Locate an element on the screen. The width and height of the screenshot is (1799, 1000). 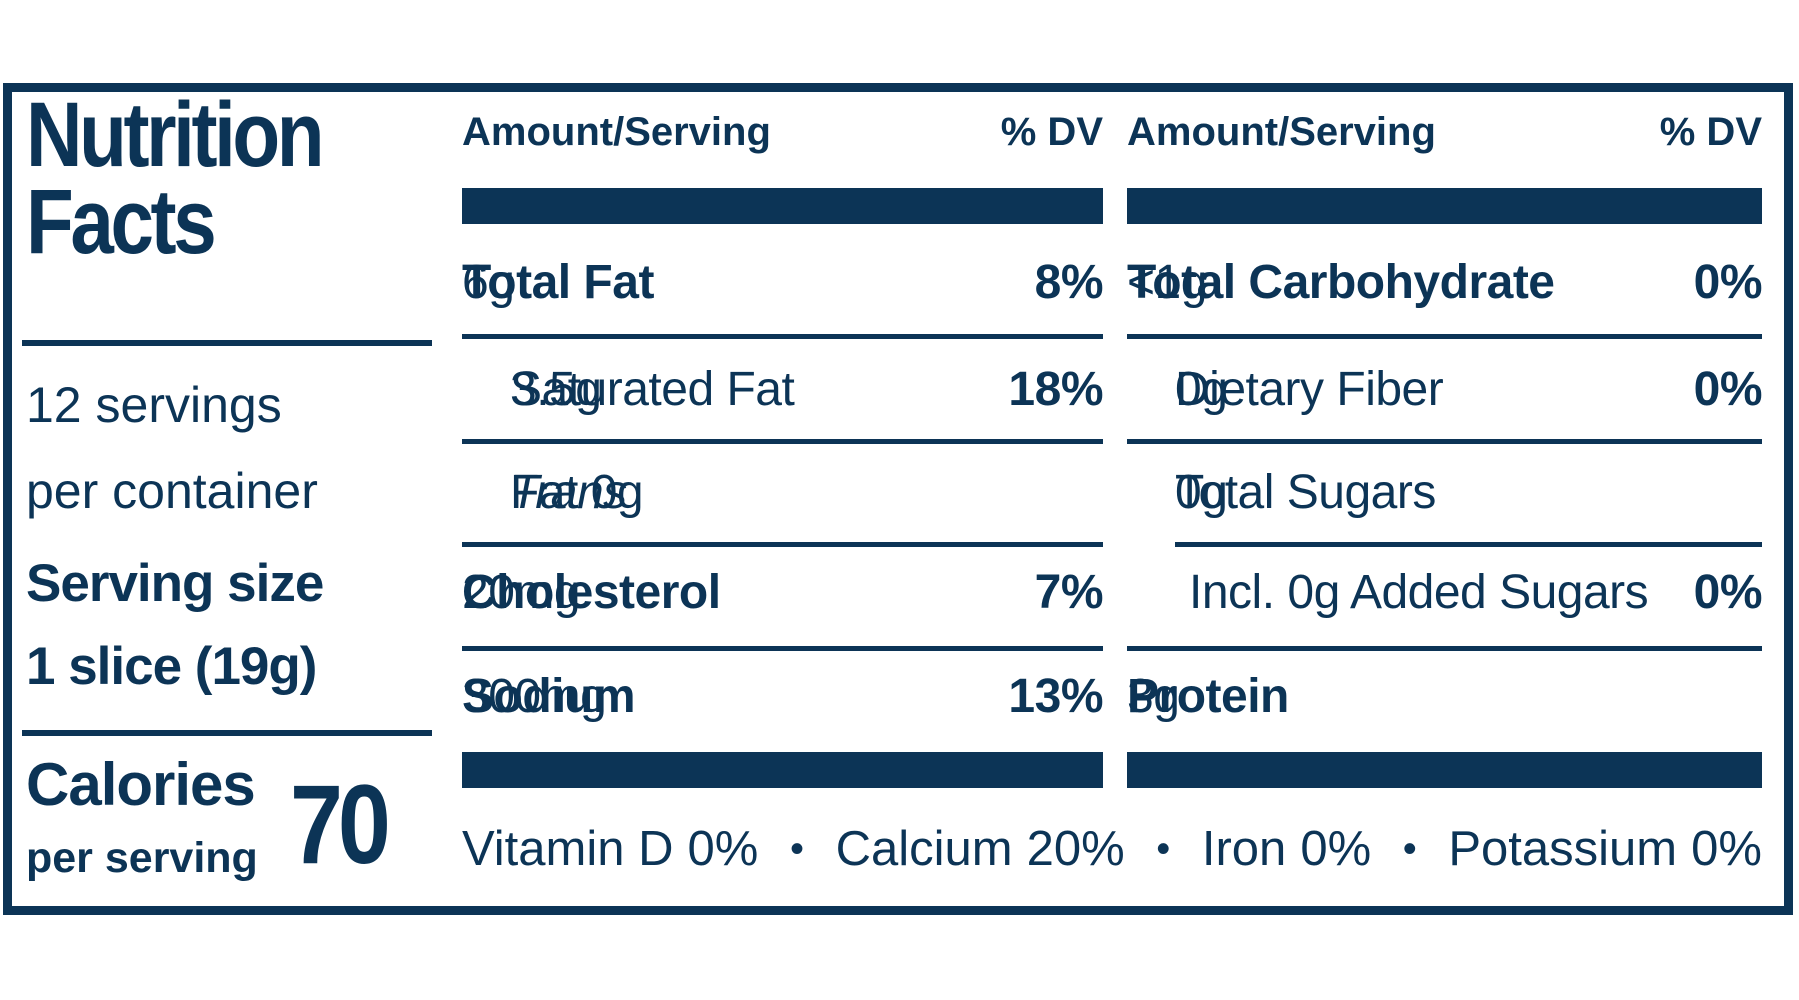
nutrient-name: Trans is located at coordinates (568, 492).